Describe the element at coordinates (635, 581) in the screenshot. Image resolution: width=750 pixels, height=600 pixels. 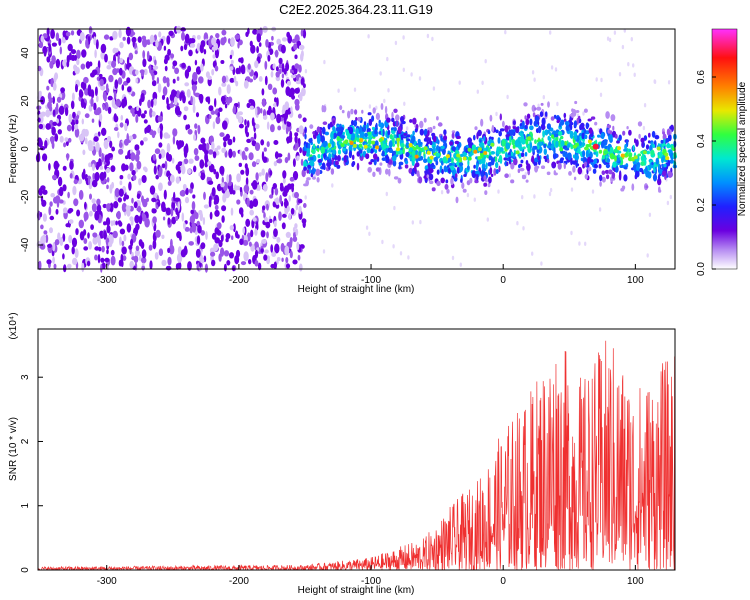
I see `x-tick-label: 100` at that location.